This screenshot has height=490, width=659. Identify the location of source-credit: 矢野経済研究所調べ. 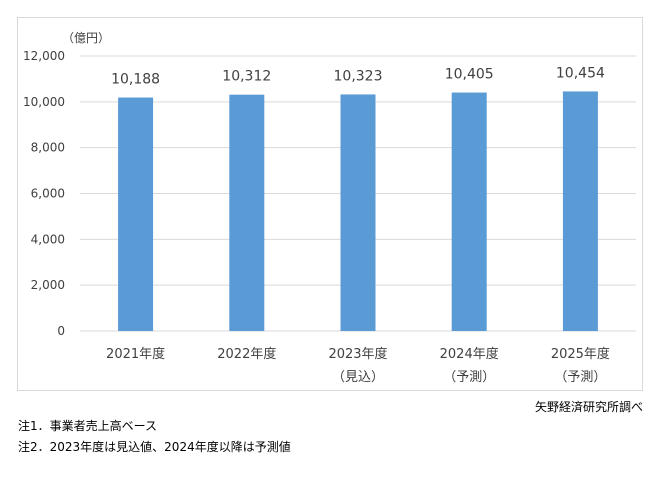
(588, 407).